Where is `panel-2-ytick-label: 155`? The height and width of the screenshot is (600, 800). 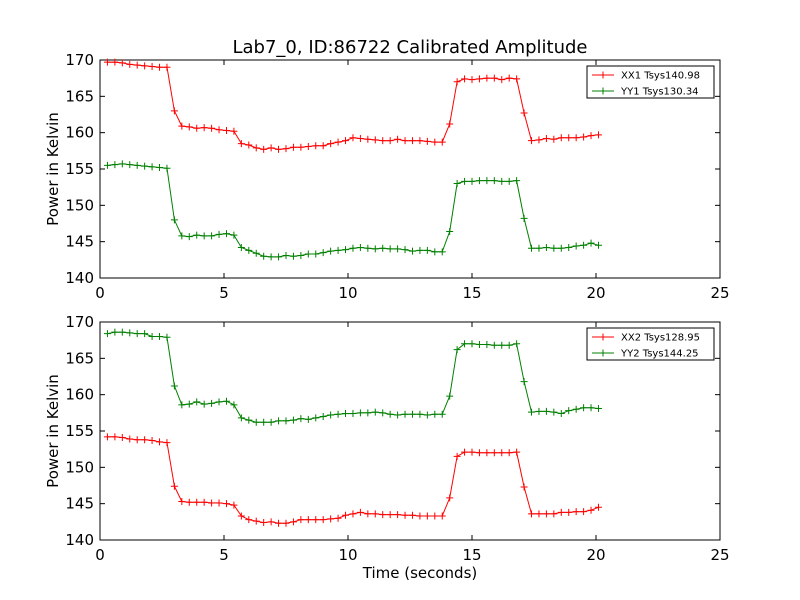 panel-2-ytick-label: 155 is located at coordinates (79, 431).